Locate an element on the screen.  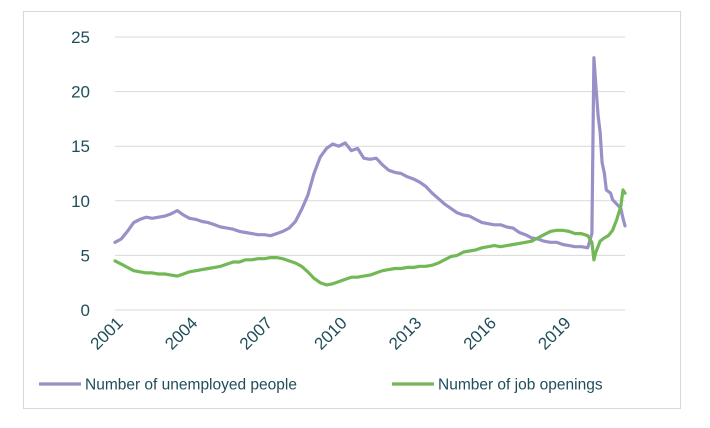
legend-item-0: Number of unemployed people is located at coordinates (168, 385).